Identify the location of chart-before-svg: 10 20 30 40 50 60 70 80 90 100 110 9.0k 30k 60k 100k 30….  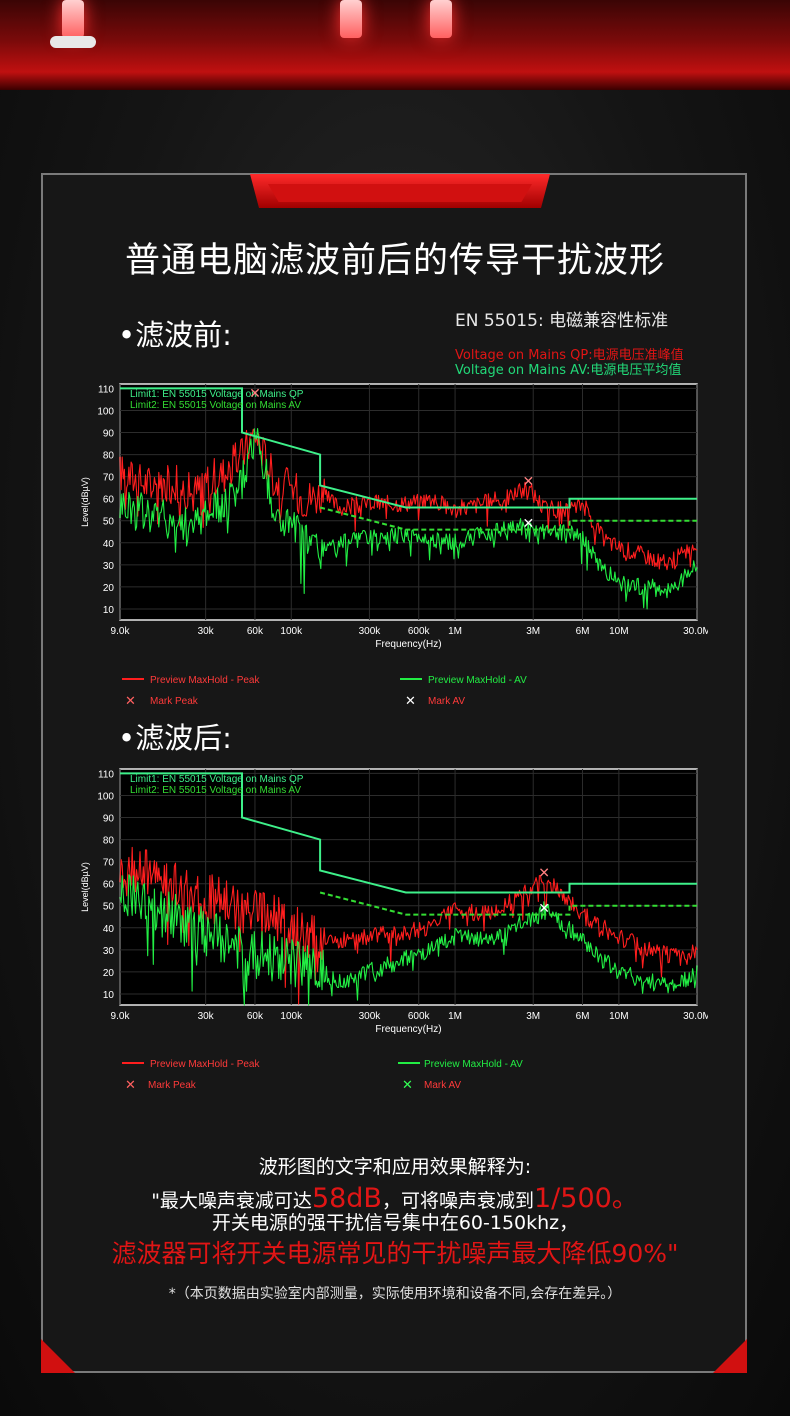
(394, 516).